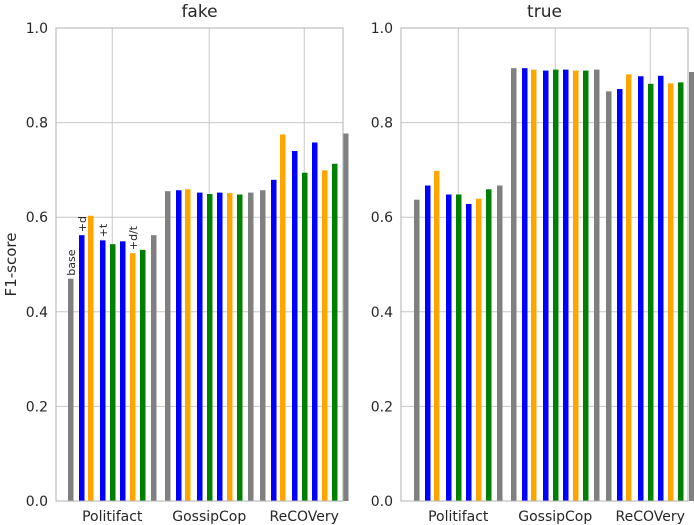  I want to click on panel-title: fake, so click(199, 12).